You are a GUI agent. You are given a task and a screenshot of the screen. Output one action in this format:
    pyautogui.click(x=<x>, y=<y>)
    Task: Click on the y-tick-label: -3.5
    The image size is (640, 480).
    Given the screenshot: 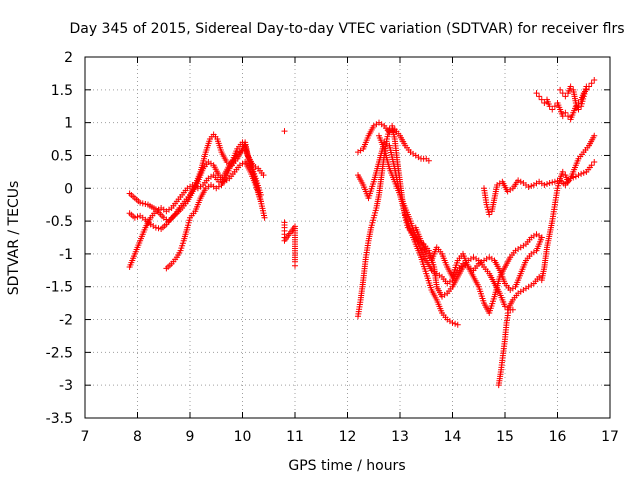 What is the action you would take?
    pyautogui.click(x=59, y=419)
    